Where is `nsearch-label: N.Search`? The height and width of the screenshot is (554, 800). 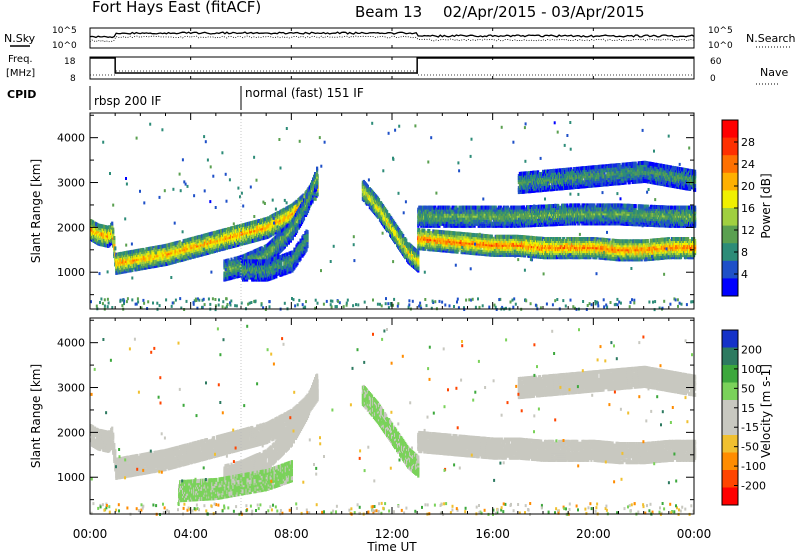
nsearch-label: N.Search is located at coordinates (771, 38).